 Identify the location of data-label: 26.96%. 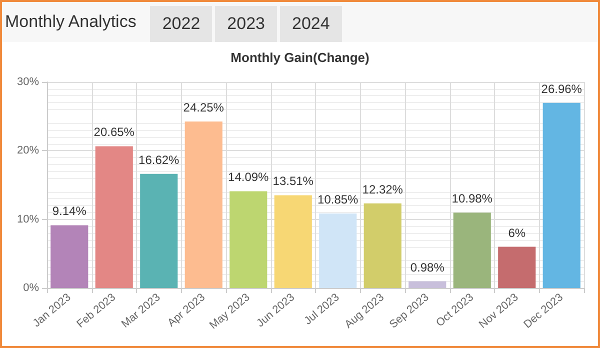
(561, 89).